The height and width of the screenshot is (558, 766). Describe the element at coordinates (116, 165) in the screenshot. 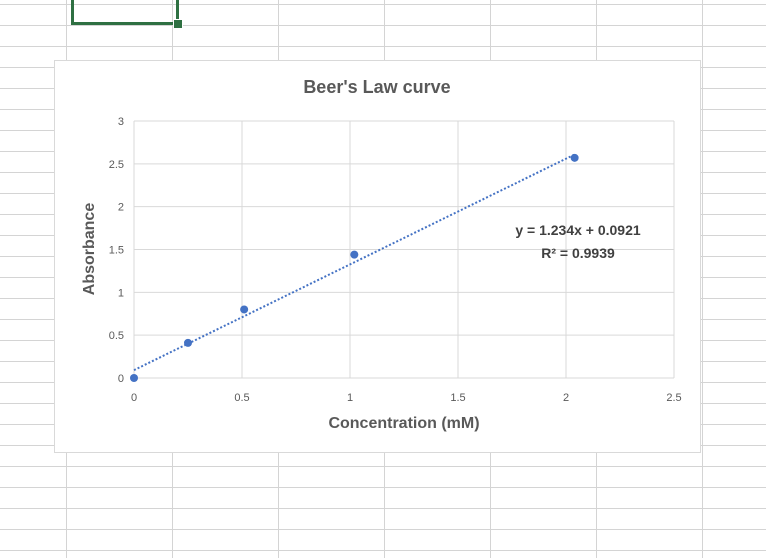

I see `y-tick-label: 2.5` at that location.